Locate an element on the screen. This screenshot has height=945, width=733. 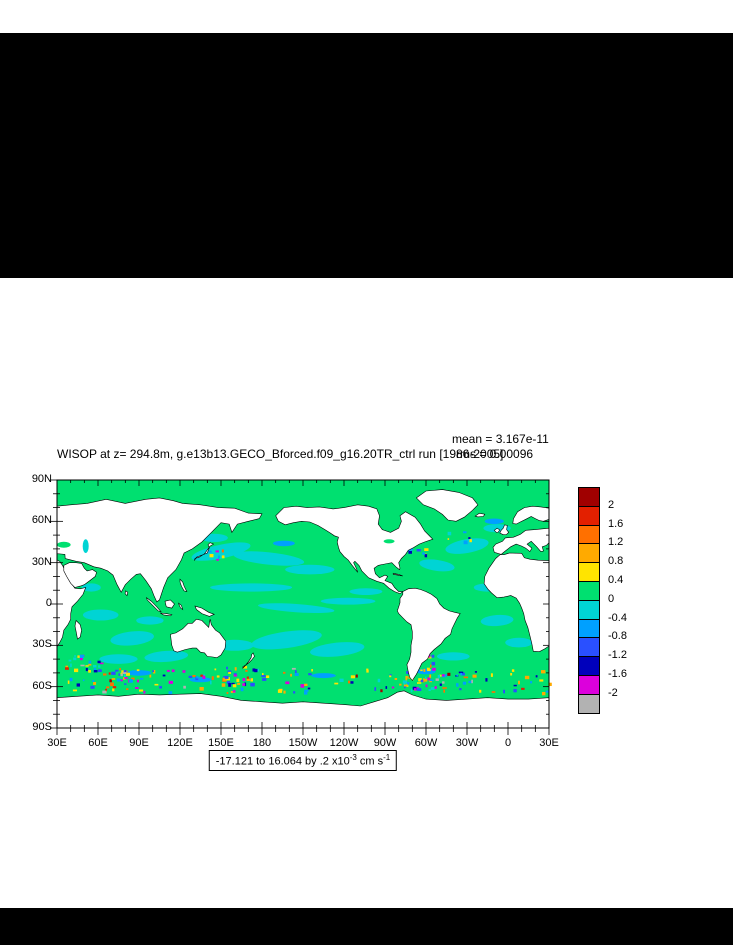
colorbar-tick-label: 1.2 is located at coordinates (616, 542).